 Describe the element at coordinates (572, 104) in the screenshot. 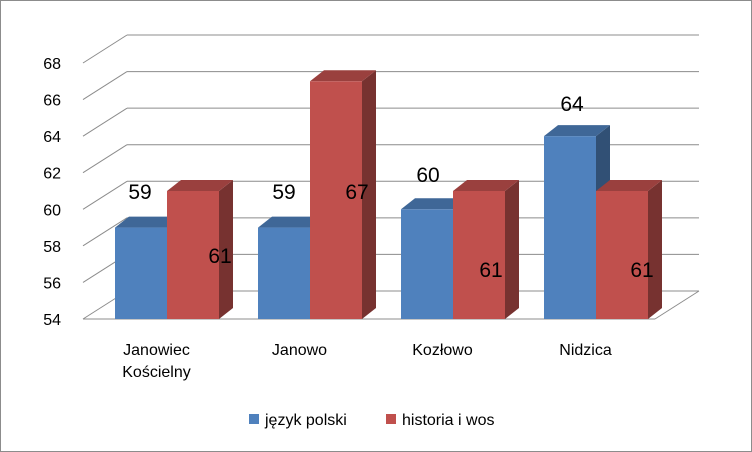

I see `data-label: 64` at that location.